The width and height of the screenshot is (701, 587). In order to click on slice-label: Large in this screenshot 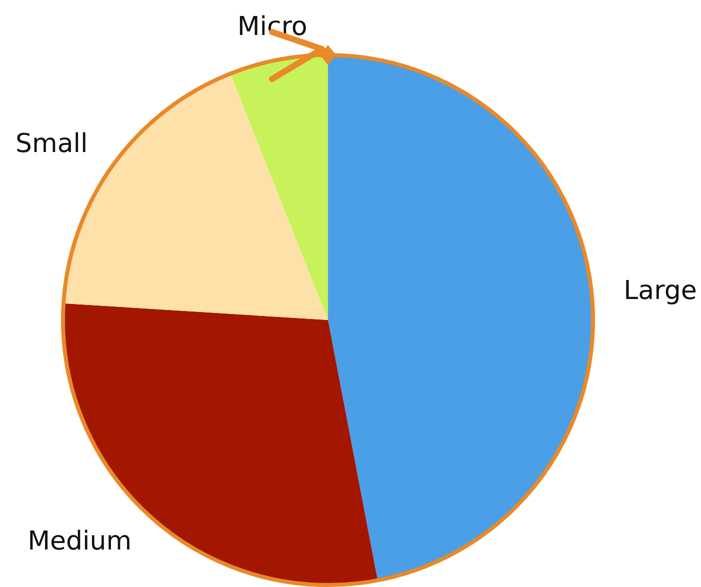, I will do `click(660, 291)`.